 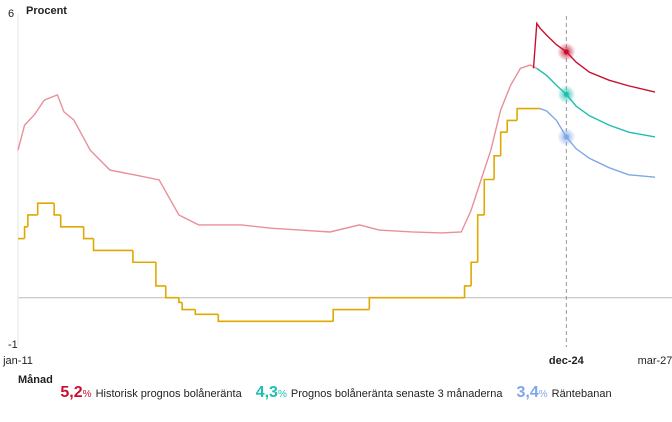 I want to click on x-tick-label: jan-11, so click(x=17, y=361).